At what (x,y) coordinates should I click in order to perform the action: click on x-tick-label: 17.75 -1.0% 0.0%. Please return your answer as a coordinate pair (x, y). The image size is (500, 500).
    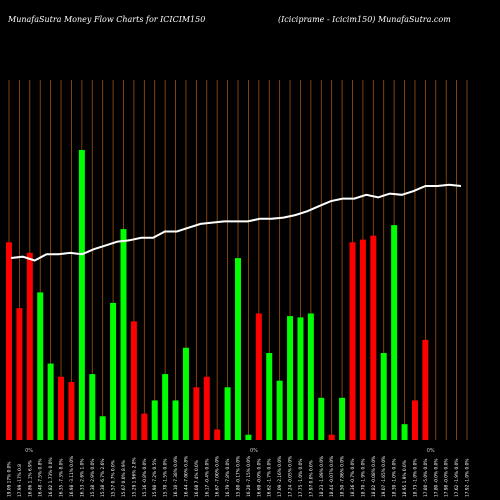
    Looking at the image, I should click on (301, 478).